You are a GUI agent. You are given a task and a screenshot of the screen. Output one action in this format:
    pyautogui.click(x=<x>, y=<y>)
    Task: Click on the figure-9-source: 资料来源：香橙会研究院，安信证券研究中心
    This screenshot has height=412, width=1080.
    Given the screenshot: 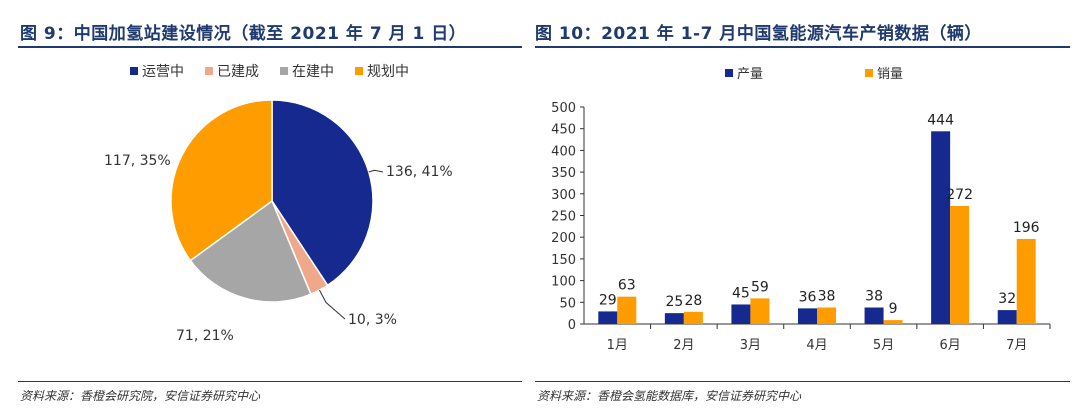 What is the action you would take?
    pyautogui.click(x=140, y=396)
    